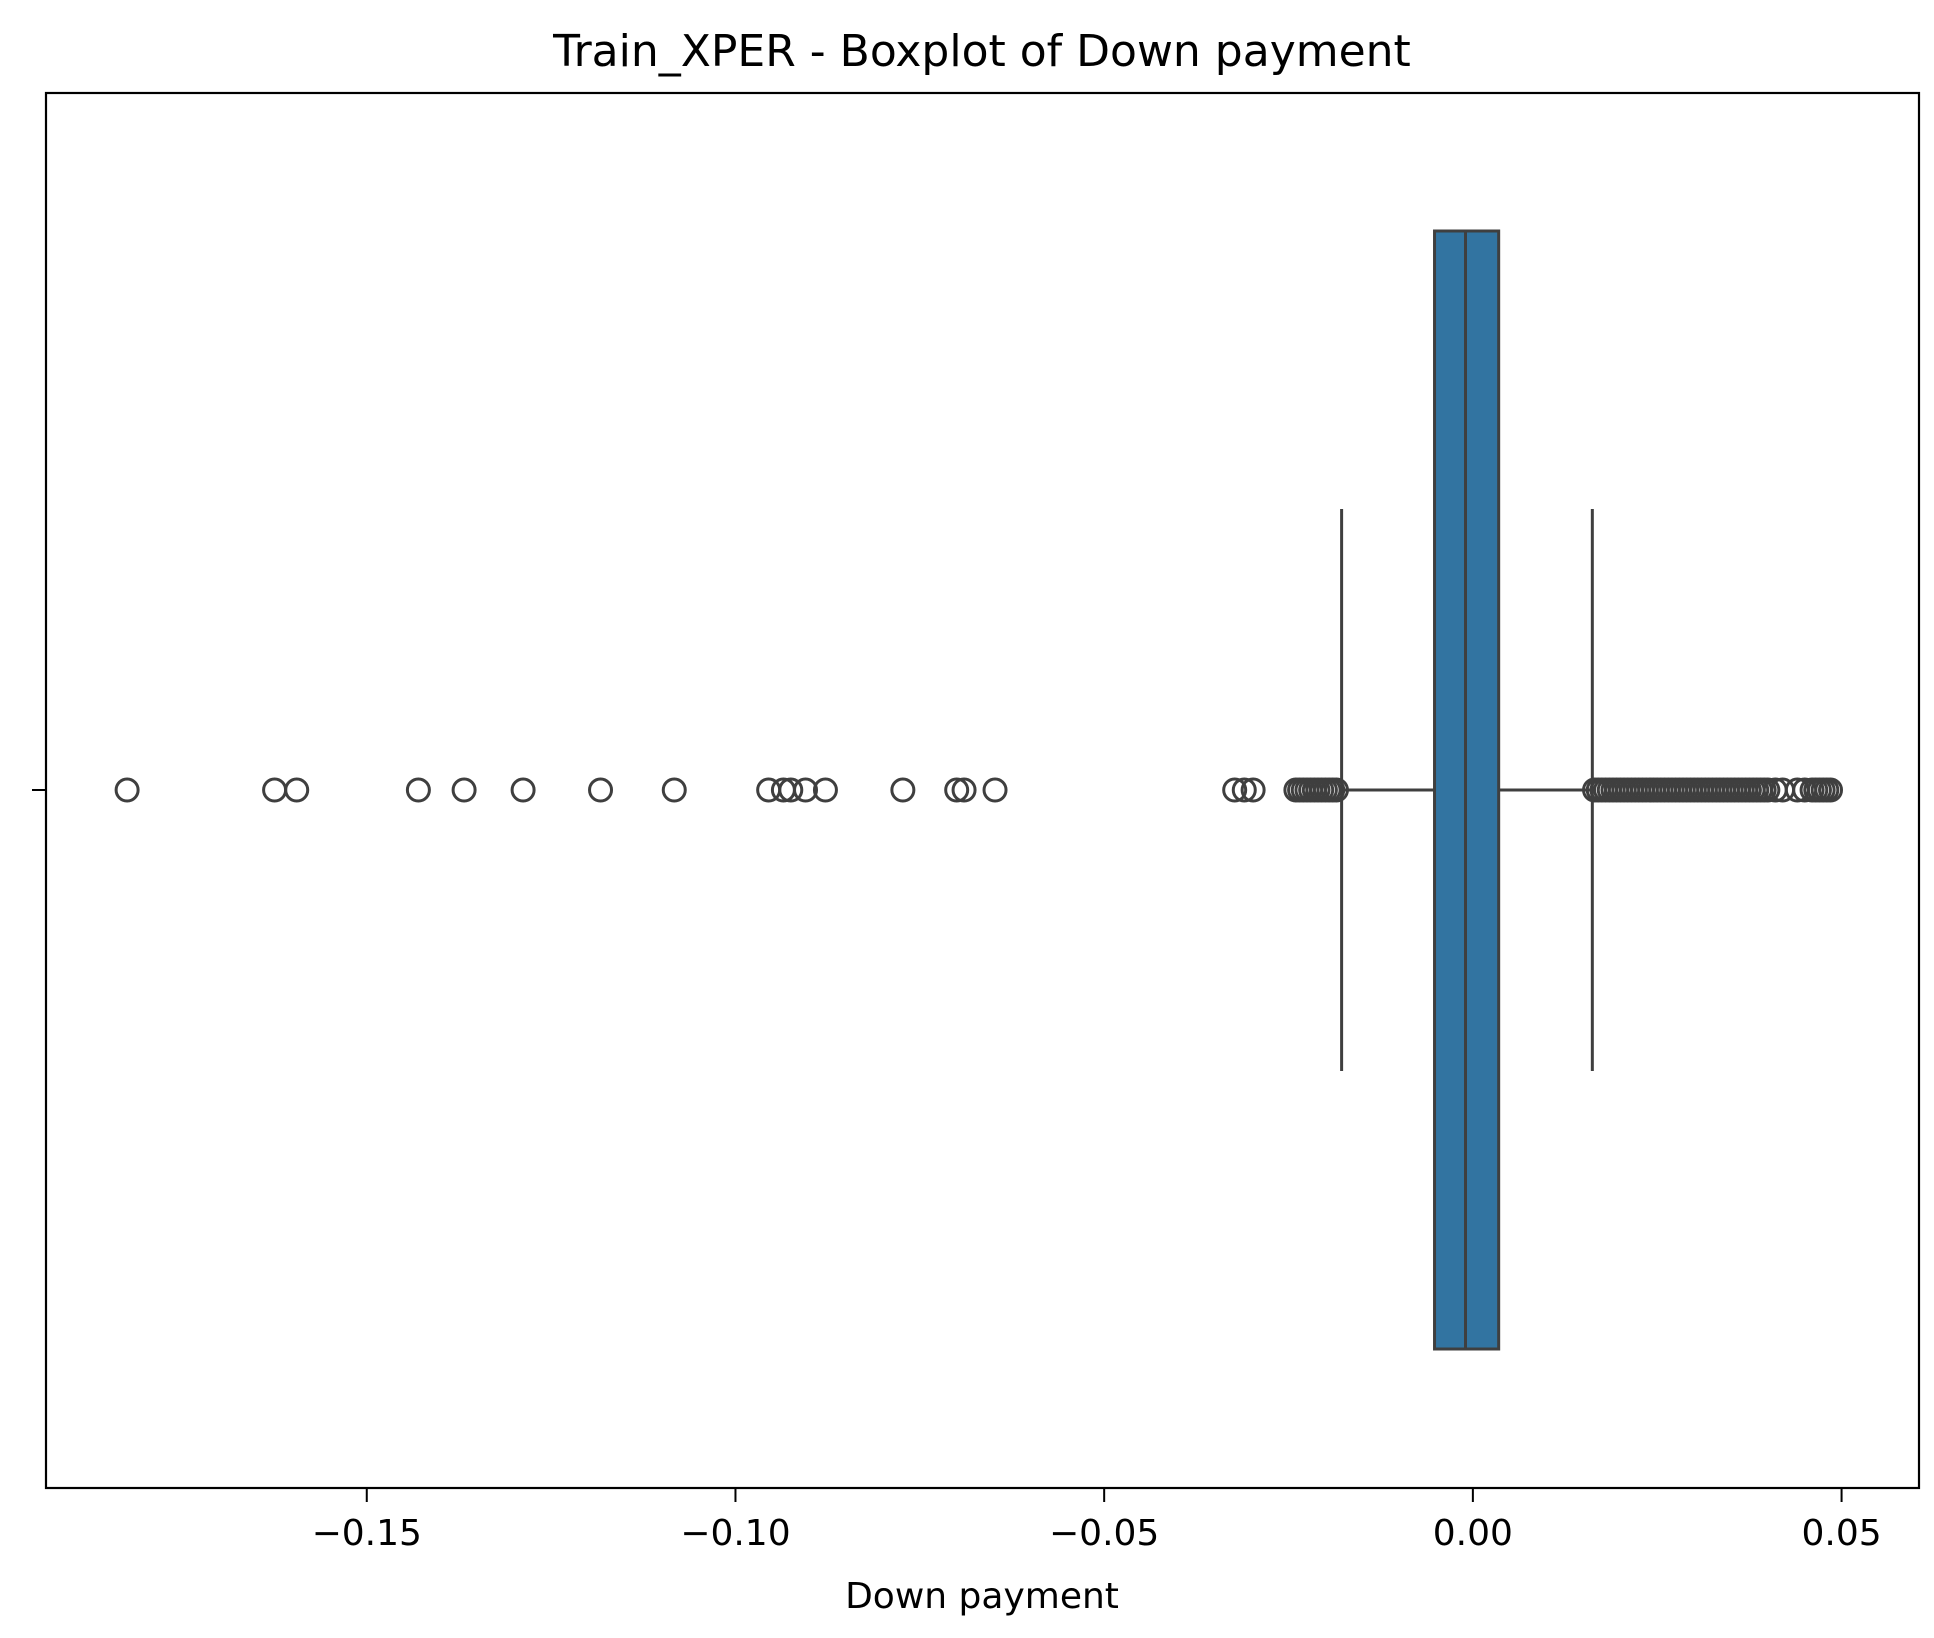 This screenshot has width=1934, height=1638. What do you see at coordinates (735, 1533) in the screenshot?
I see `x-tick-label: −0.10` at bounding box center [735, 1533].